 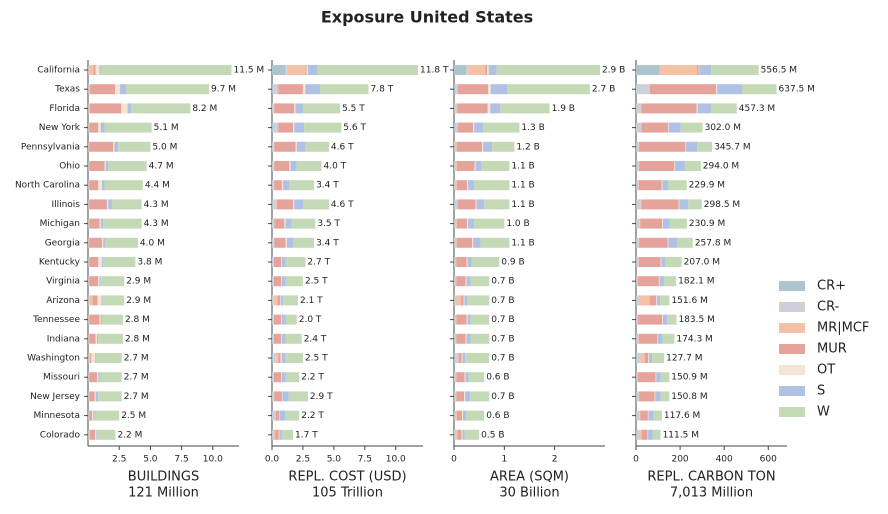 I want to click on y-tick-label: Ohio, so click(x=69, y=167).